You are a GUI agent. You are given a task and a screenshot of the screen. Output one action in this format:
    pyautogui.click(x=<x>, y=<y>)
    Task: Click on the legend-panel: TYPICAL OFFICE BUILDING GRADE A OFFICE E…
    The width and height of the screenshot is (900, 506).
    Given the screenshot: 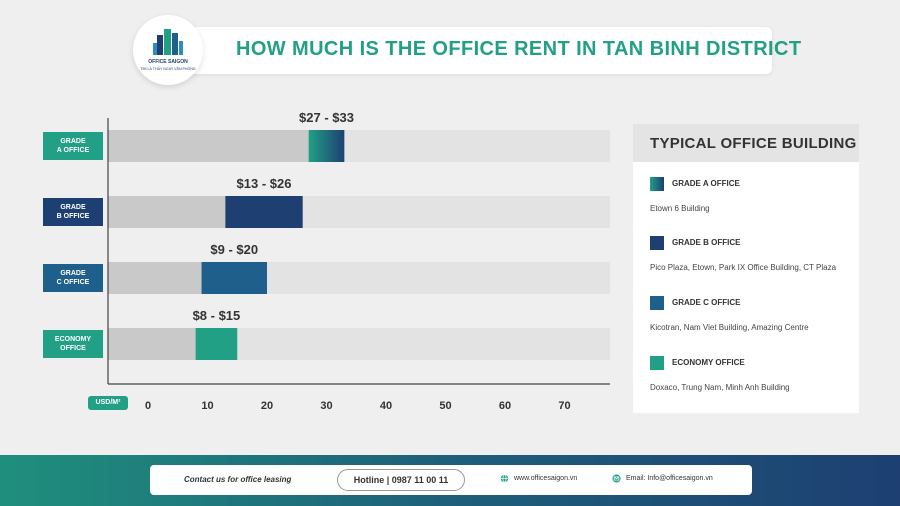 What is the action you would take?
    pyautogui.click(x=746, y=268)
    